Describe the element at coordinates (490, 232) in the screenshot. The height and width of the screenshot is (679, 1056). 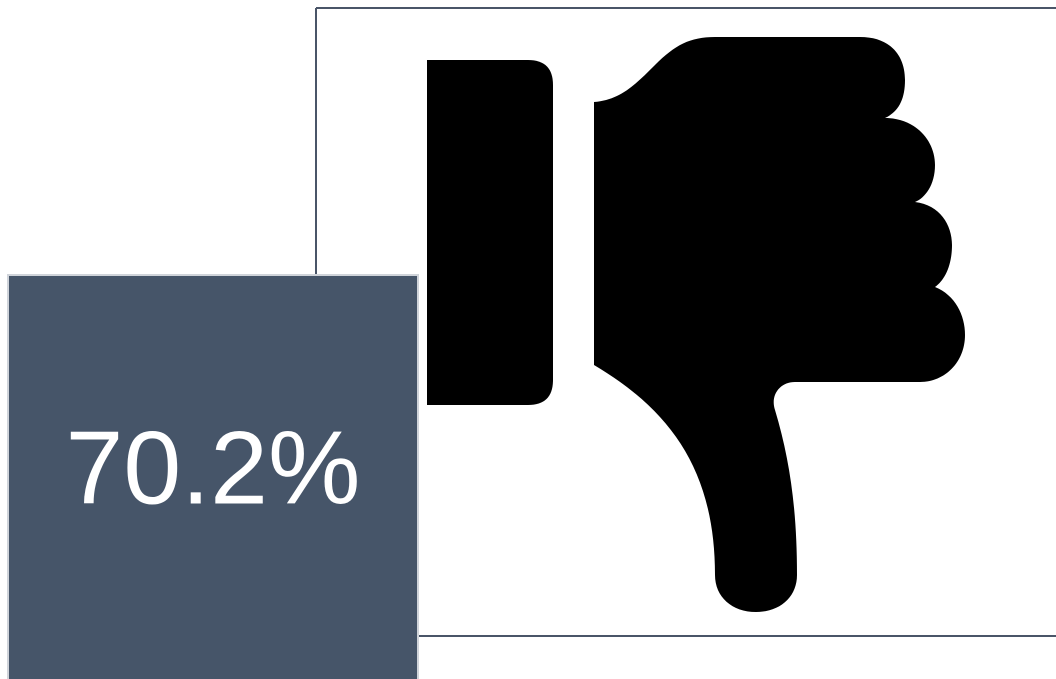
I see `thumb-cuff` at that location.